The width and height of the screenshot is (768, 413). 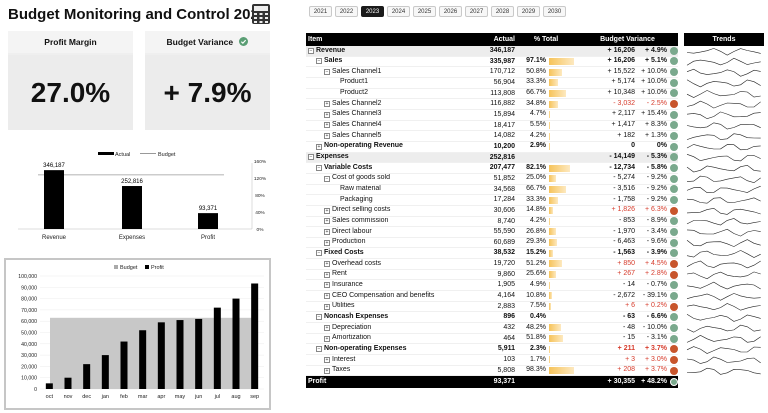 What do you see at coordinates (29, 288) in the screenshot?
I see `y-tick-label: 90,000` at bounding box center [29, 288].